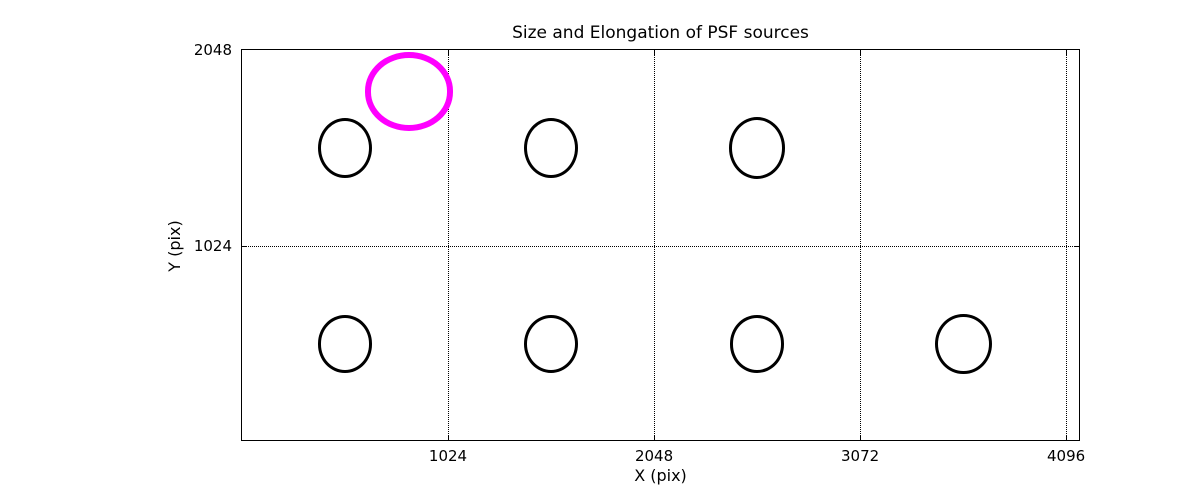 This screenshot has width=1200, height=490. I want to click on y-tick-label-1024: 1024, so click(212, 246).